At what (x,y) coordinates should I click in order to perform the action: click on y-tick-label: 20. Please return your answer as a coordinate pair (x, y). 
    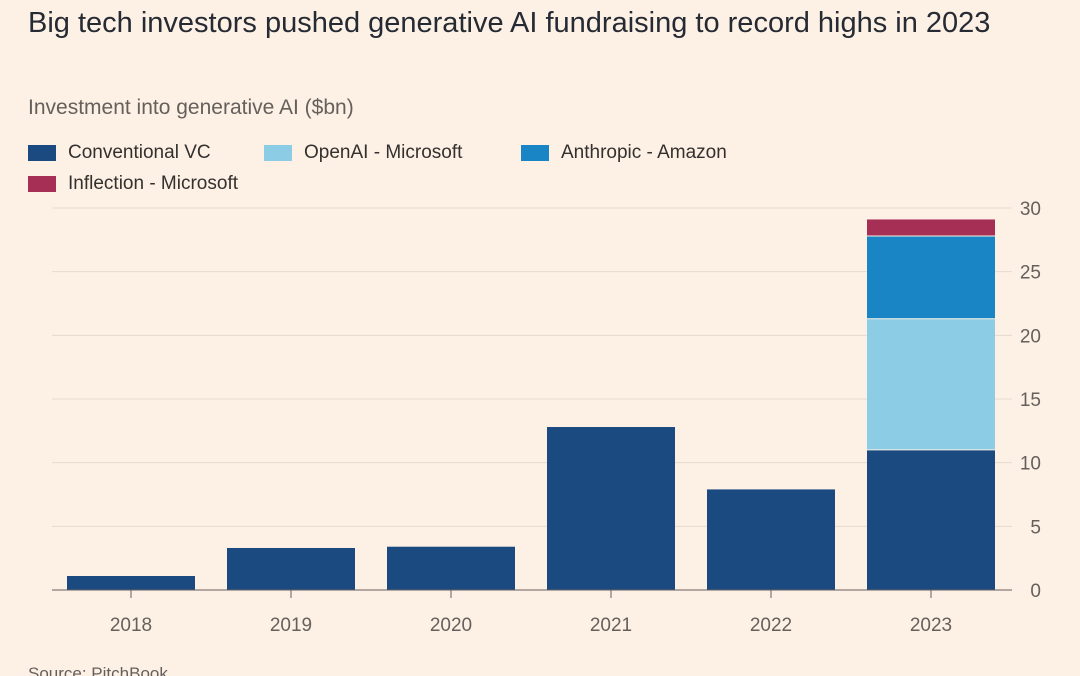
    Looking at the image, I should click on (1030, 336).